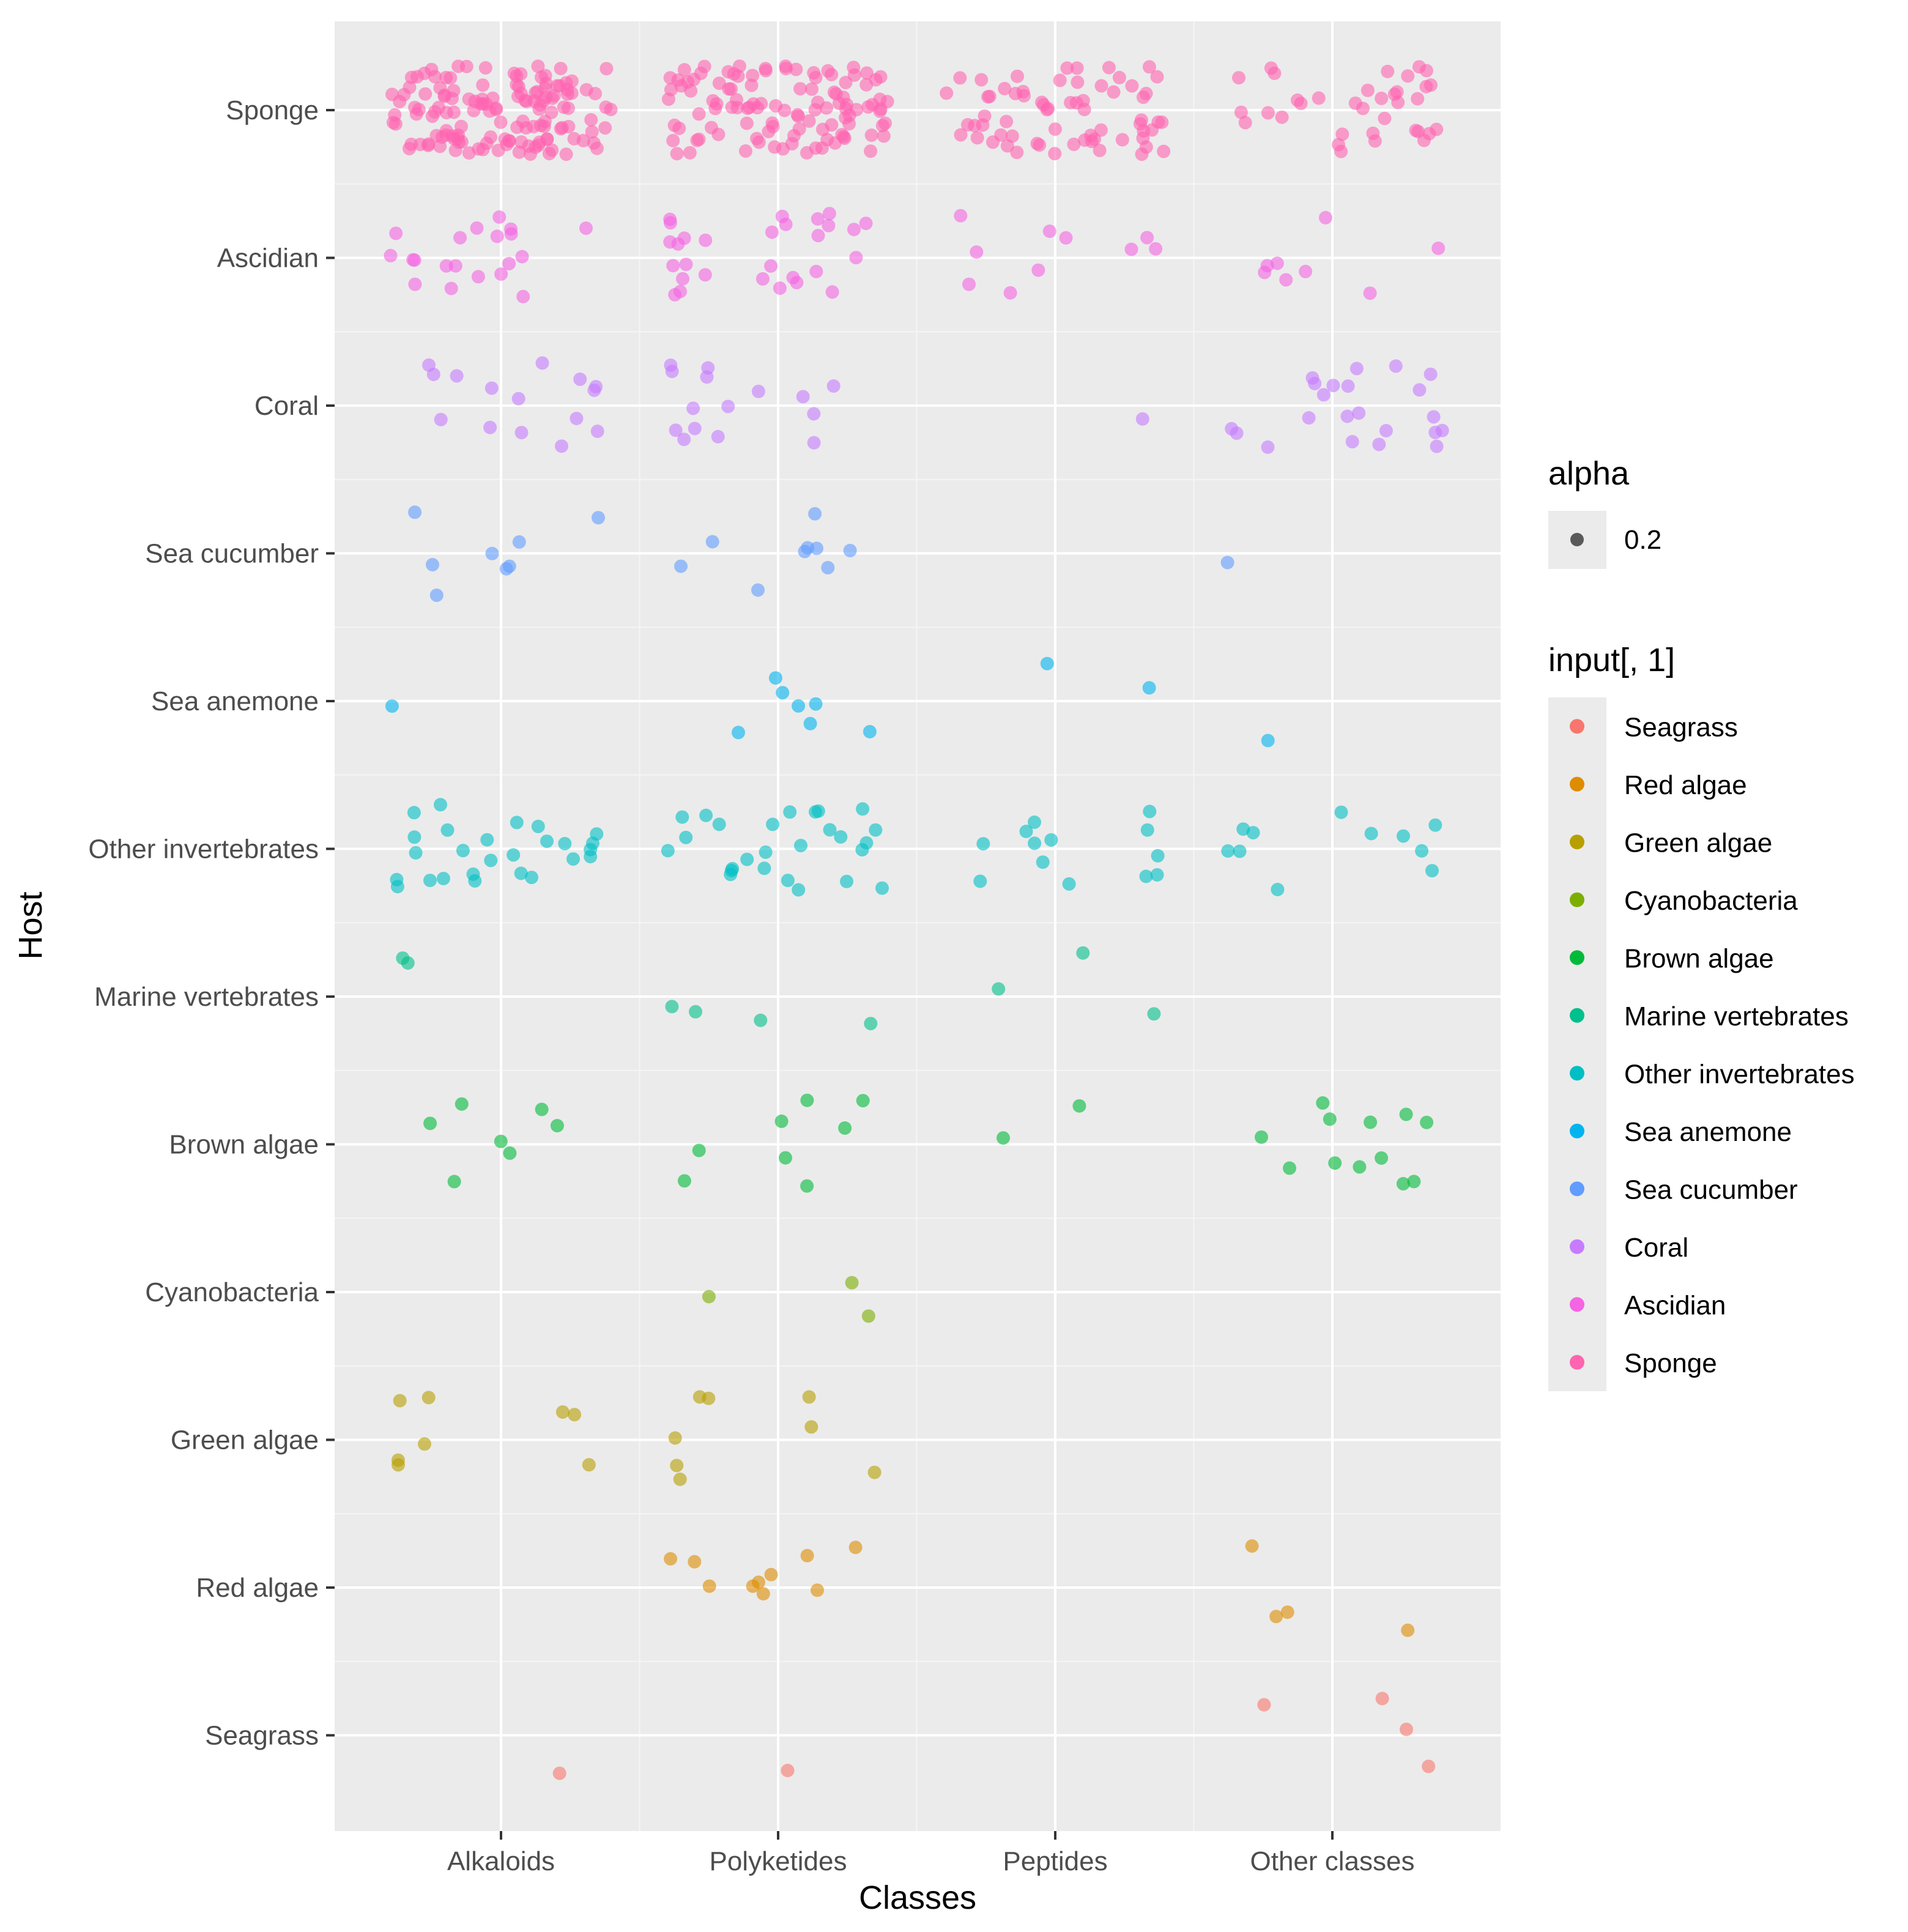 Image resolution: width=1908 pixels, height=1932 pixels. What do you see at coordinates (1681, 727) in the screenshot?
I see `legend-label: Seagrass` at bounding box center [1681, 727].